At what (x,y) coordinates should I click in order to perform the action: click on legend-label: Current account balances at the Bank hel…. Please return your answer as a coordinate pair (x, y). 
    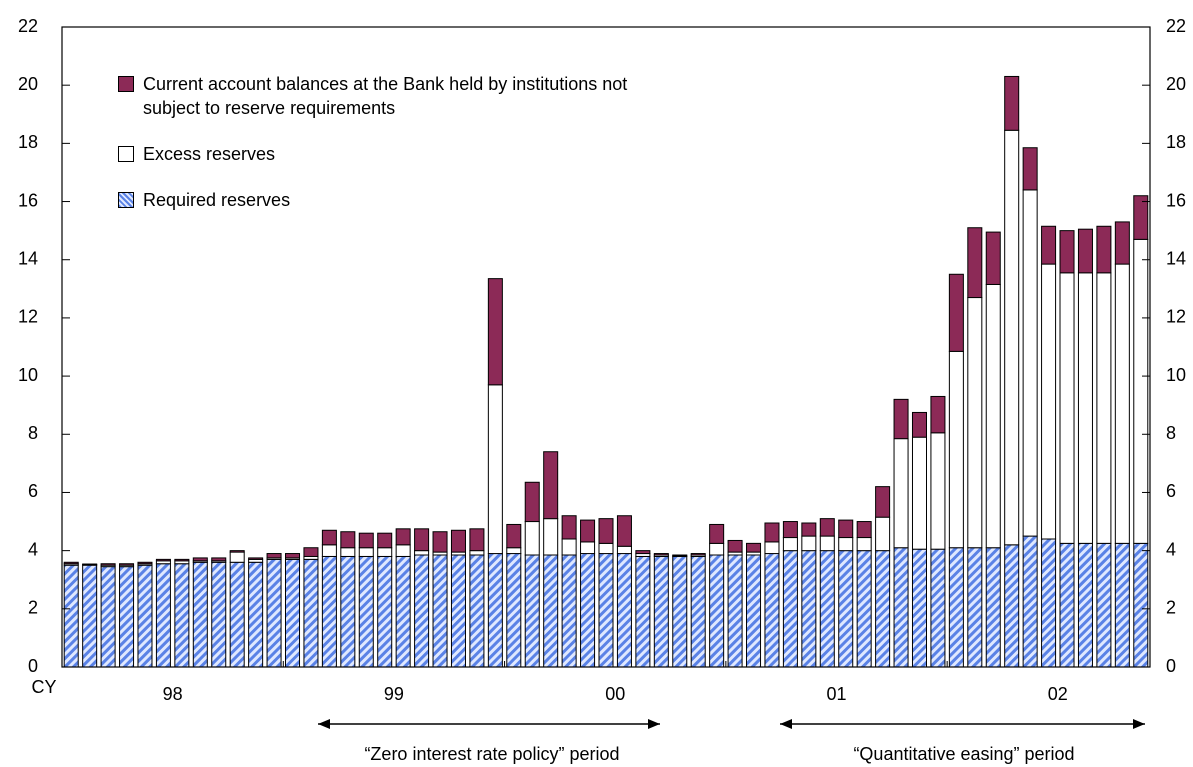
    Looking at the image, I should click on (385, 96).